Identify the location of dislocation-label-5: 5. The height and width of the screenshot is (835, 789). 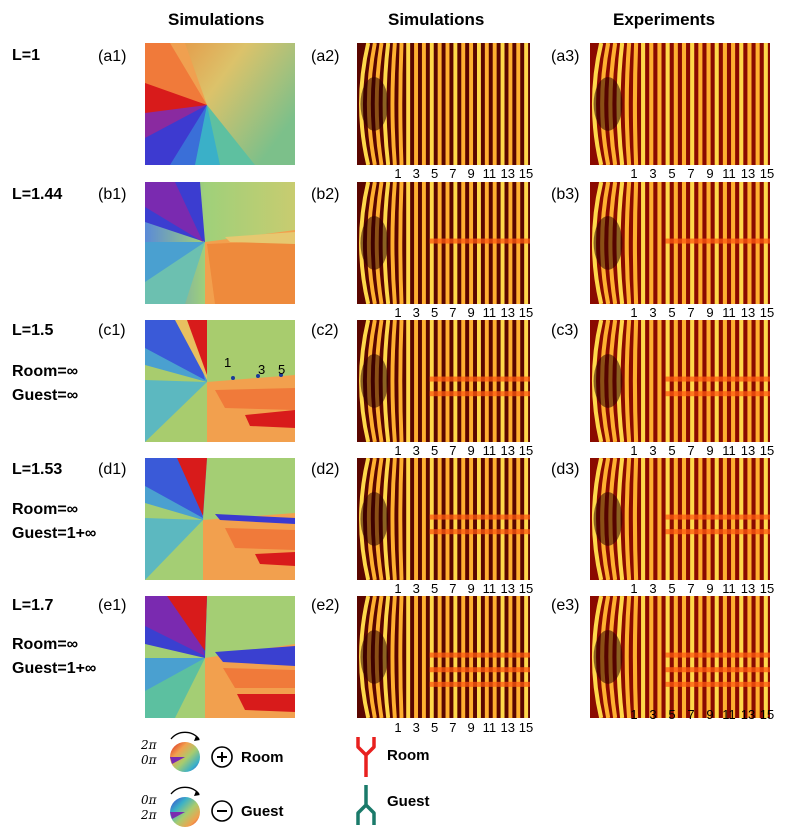
(282, 369).